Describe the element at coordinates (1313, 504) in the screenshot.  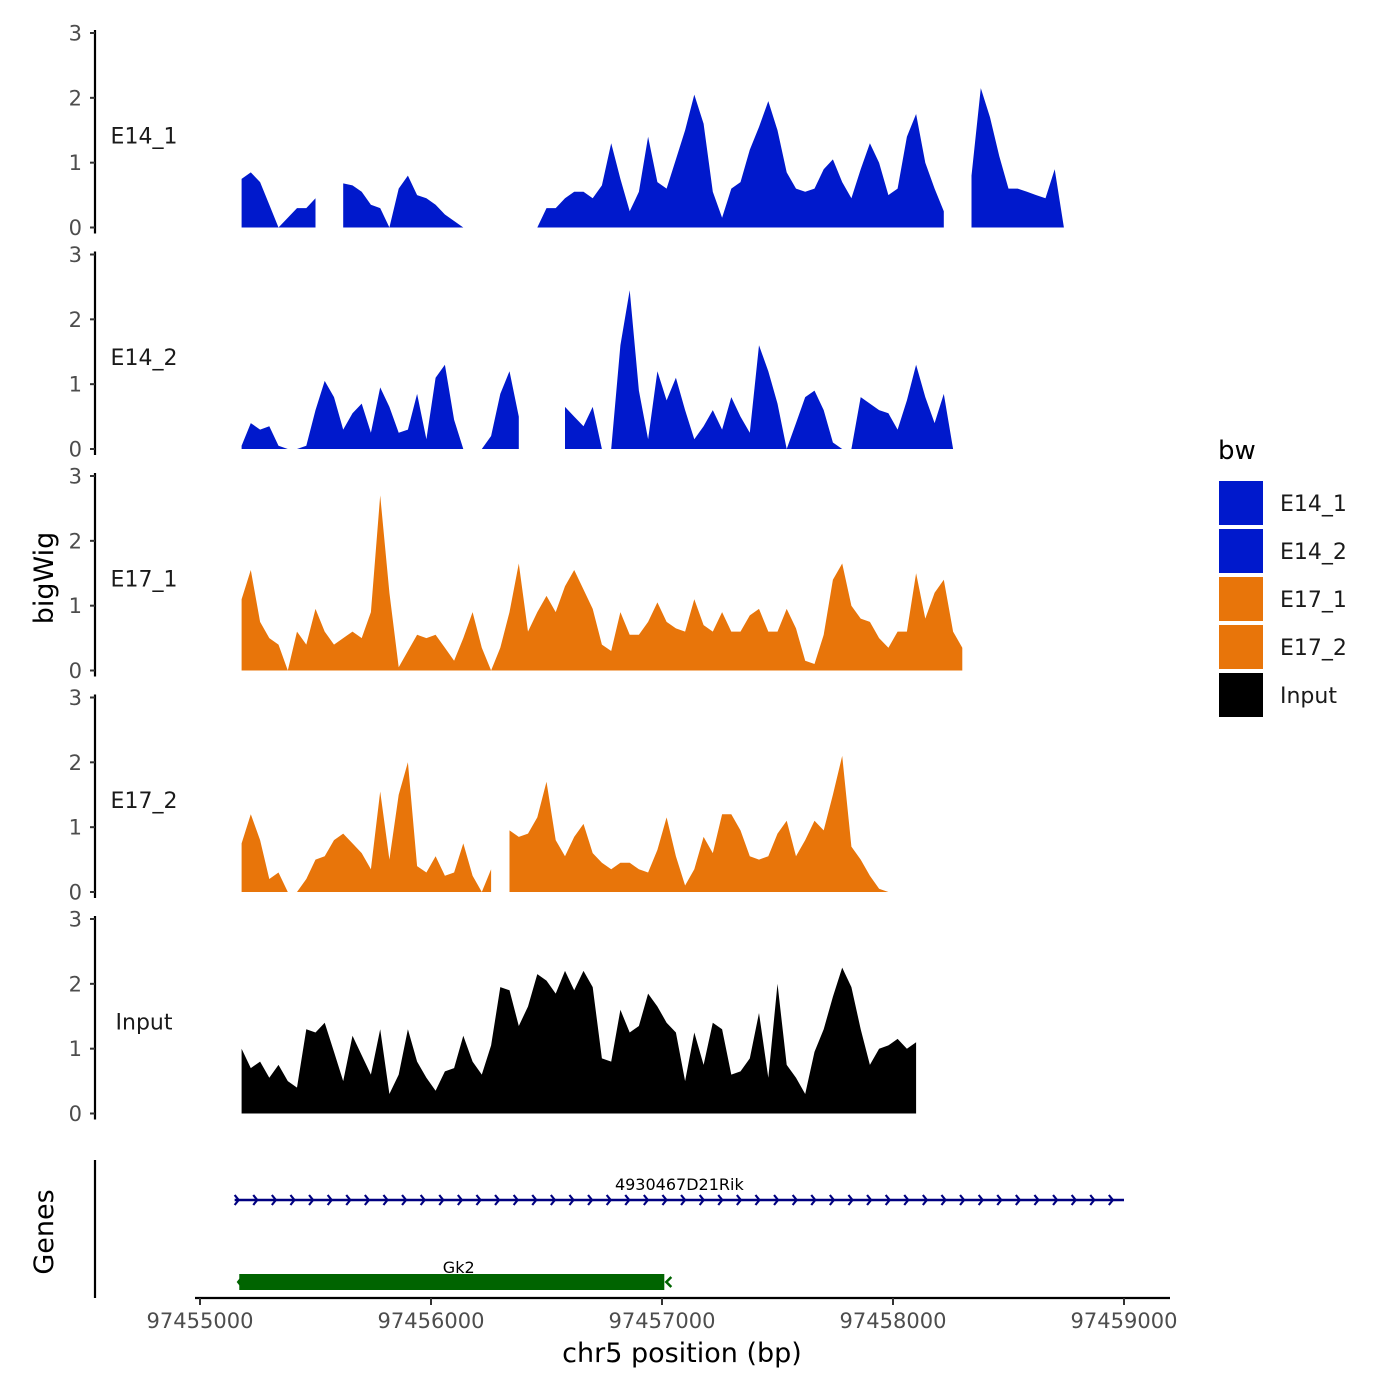
I see `legend-label: E14_1` at that location.